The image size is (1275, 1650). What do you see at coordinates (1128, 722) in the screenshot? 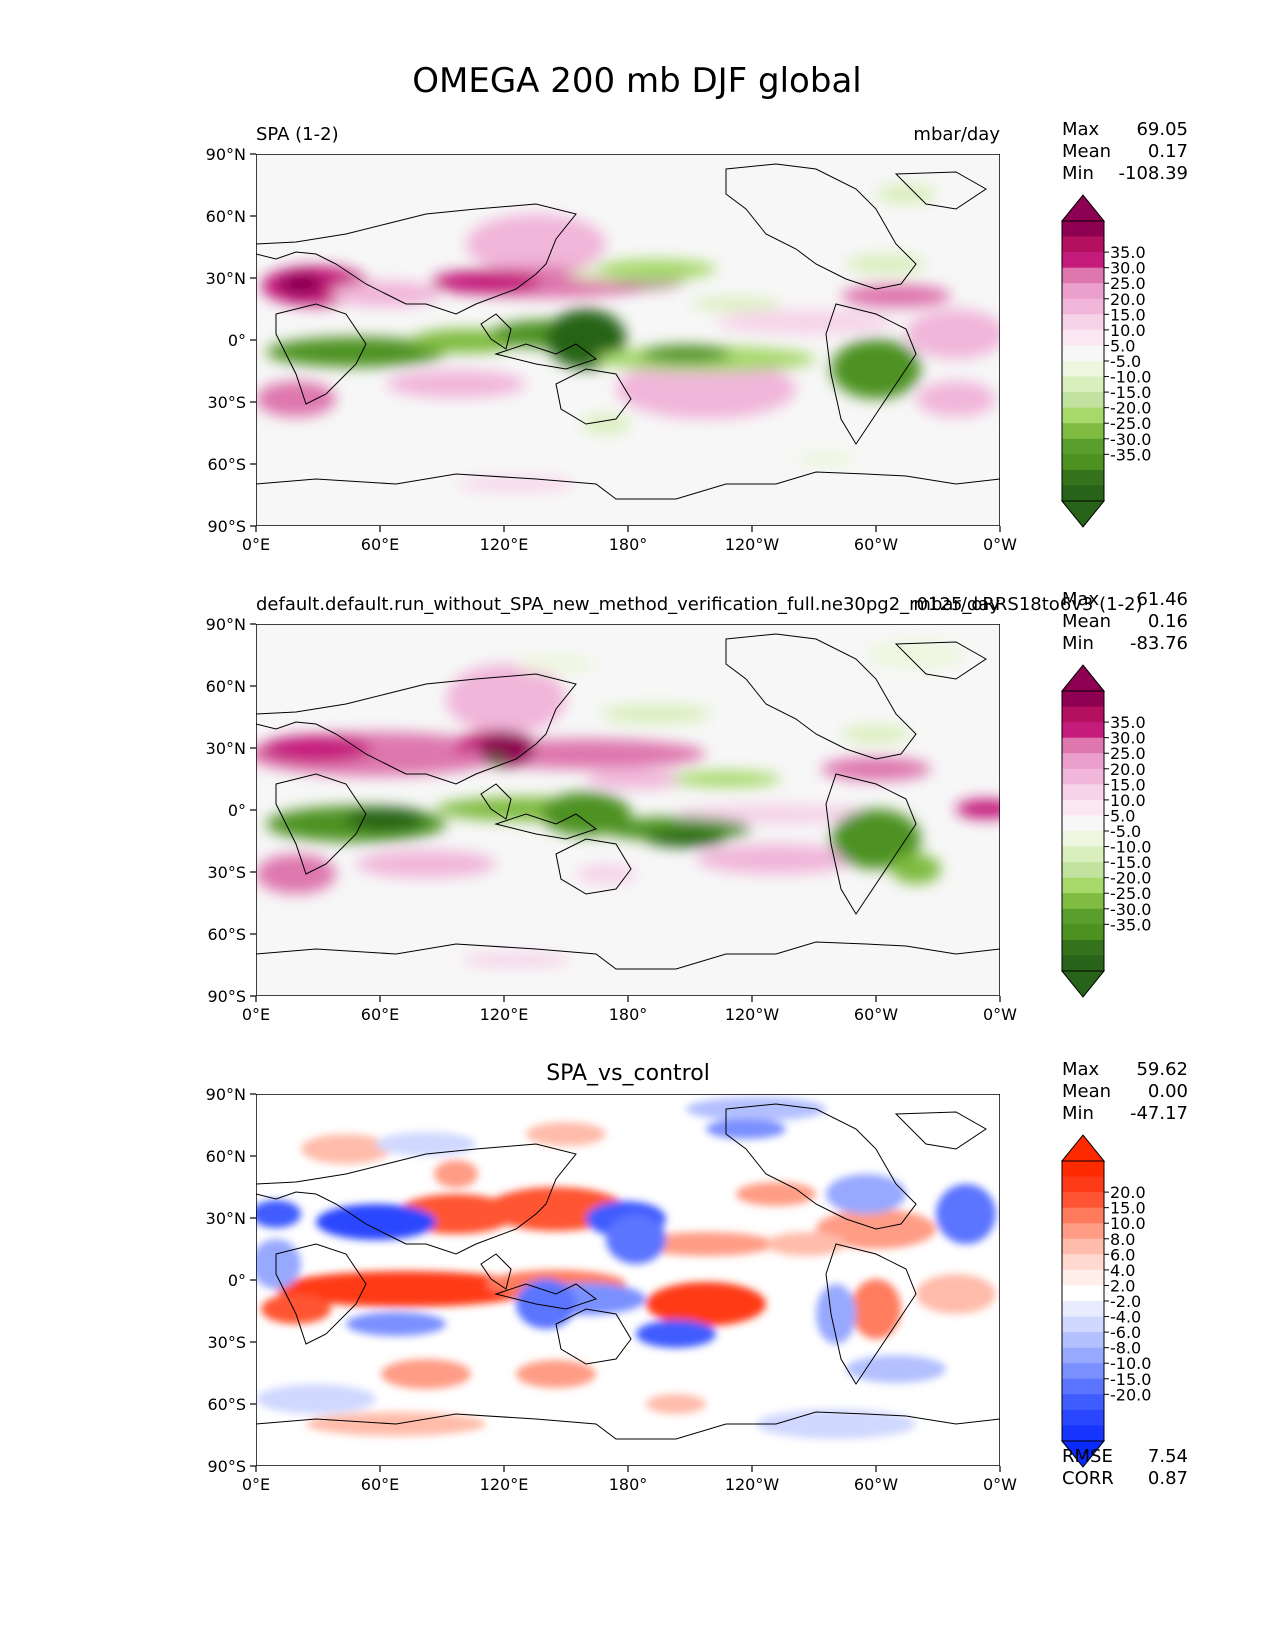
I see `colorbar-tick-label: 35.0` at bounding box center [1128, 722].